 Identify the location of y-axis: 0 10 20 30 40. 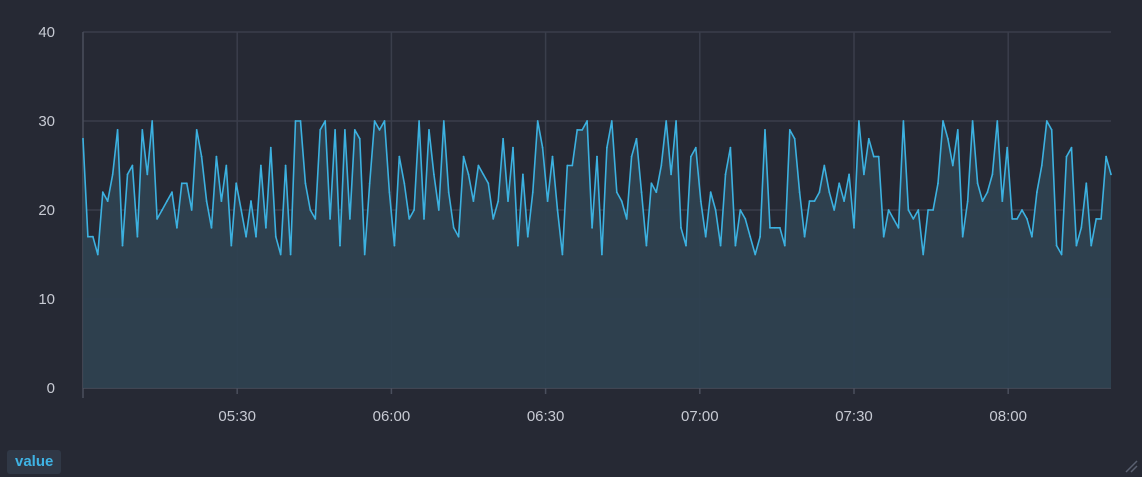
(46, 210).